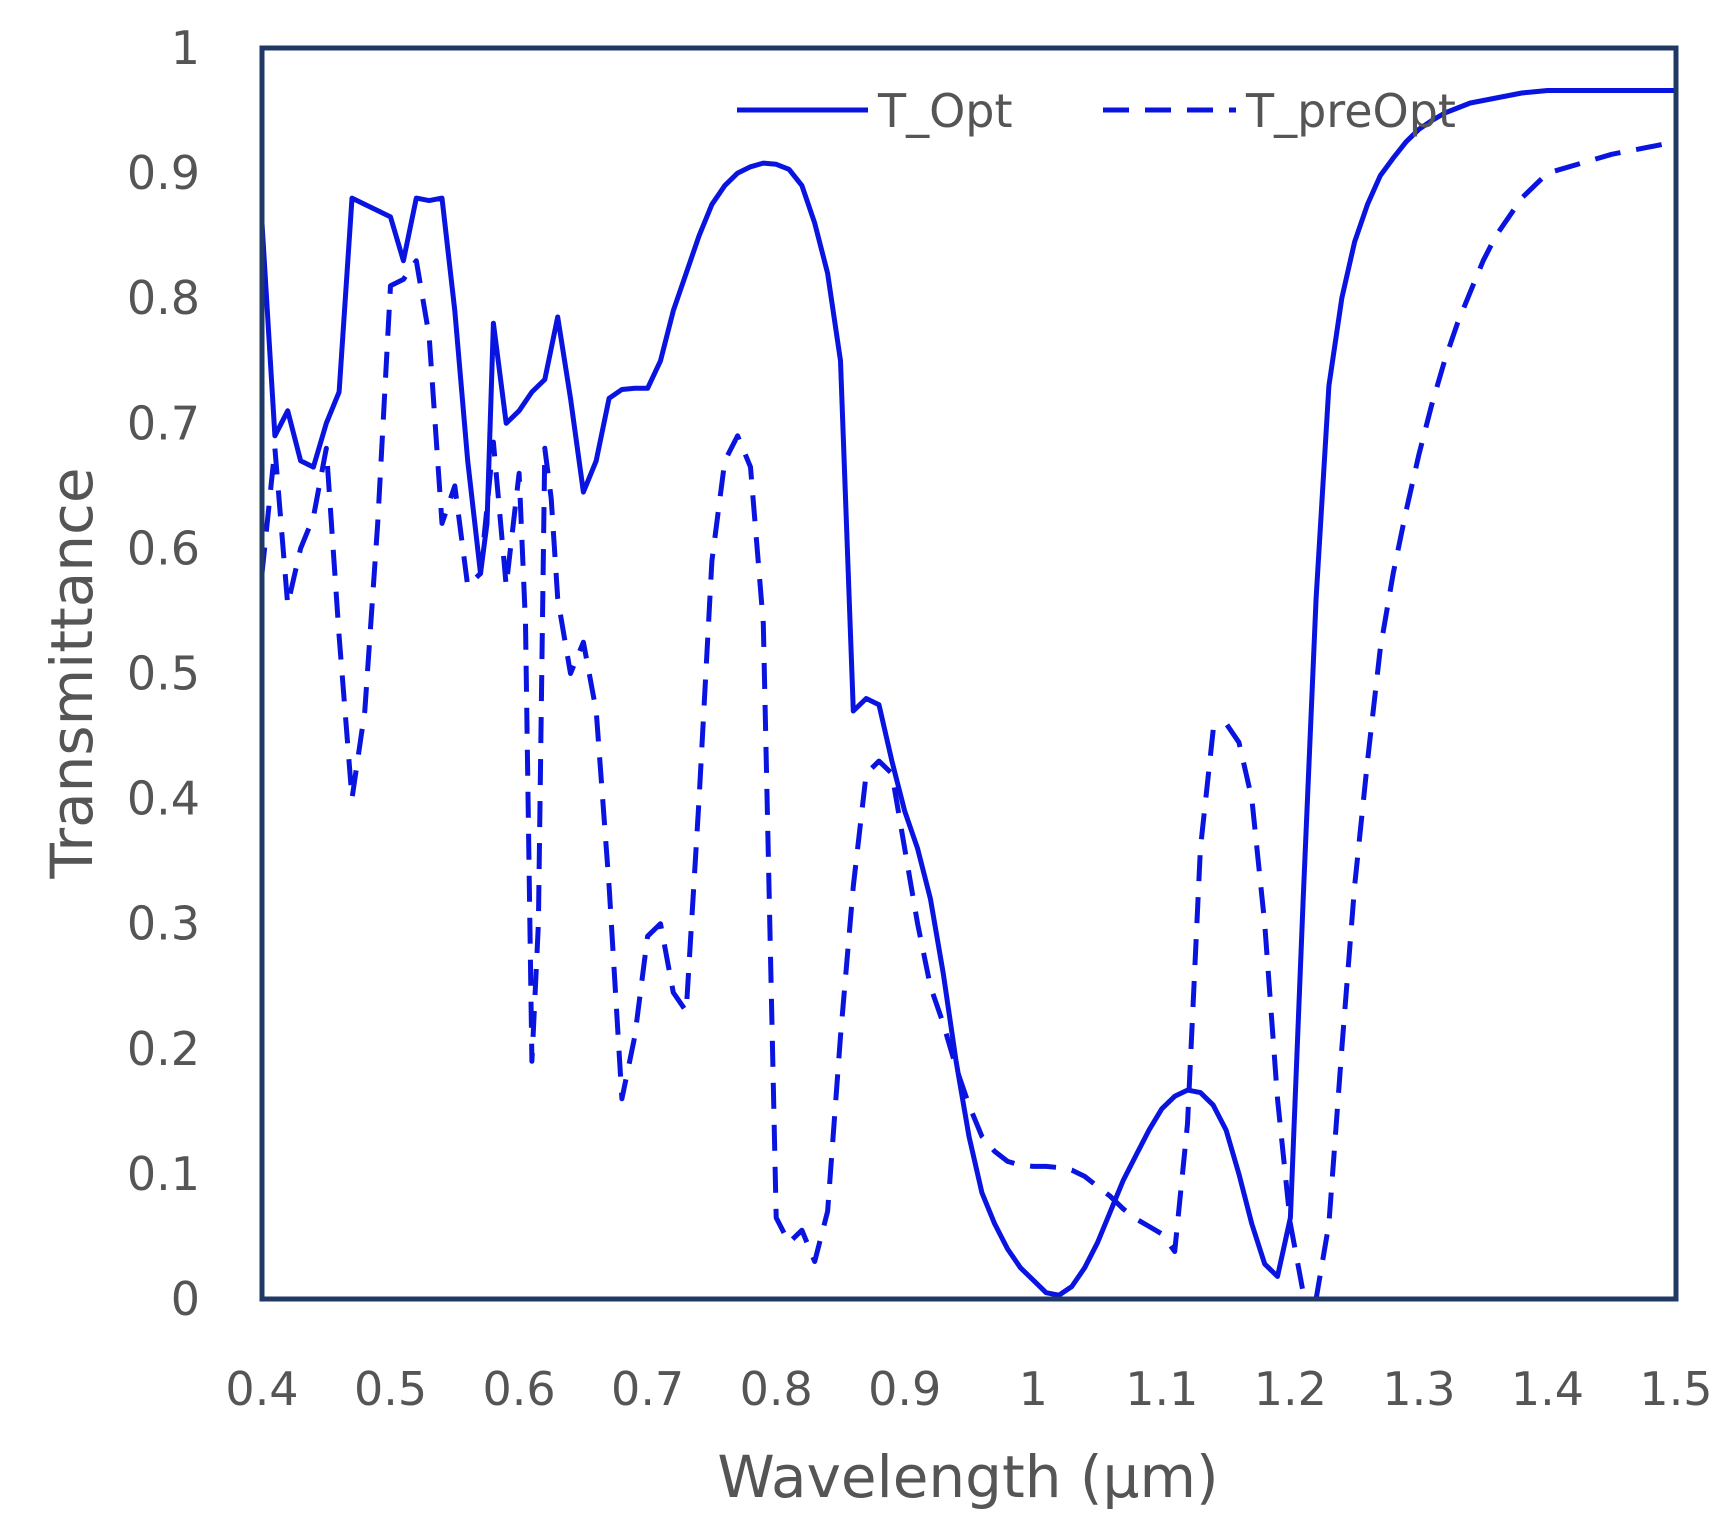 The image size is (1735, 1525). I want to click on y-tick-label: 0.5, so click(163, 674).